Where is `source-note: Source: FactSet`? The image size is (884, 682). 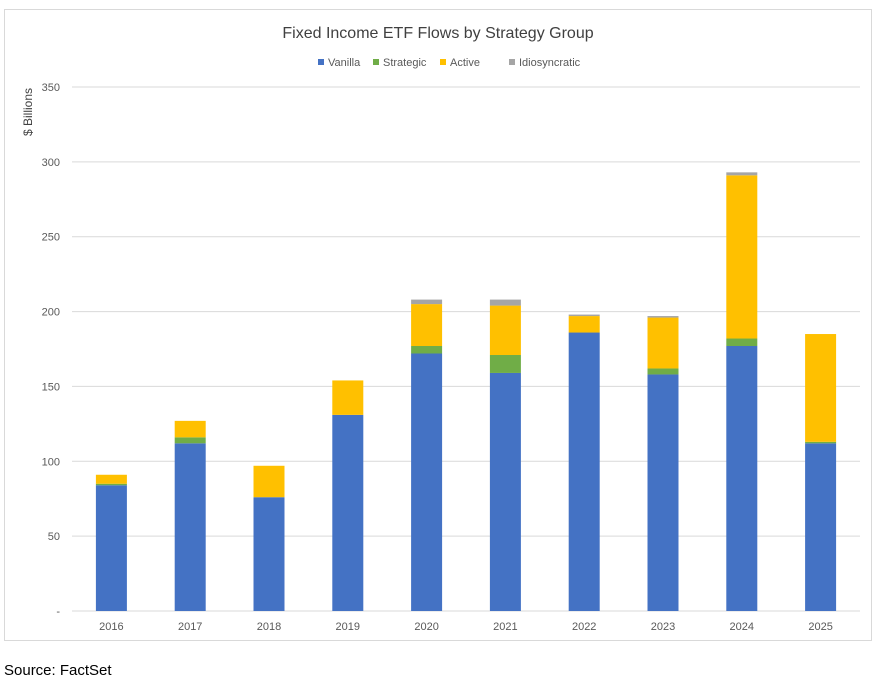
source-note: Source: FactSet is located at coordinates (58, 670).